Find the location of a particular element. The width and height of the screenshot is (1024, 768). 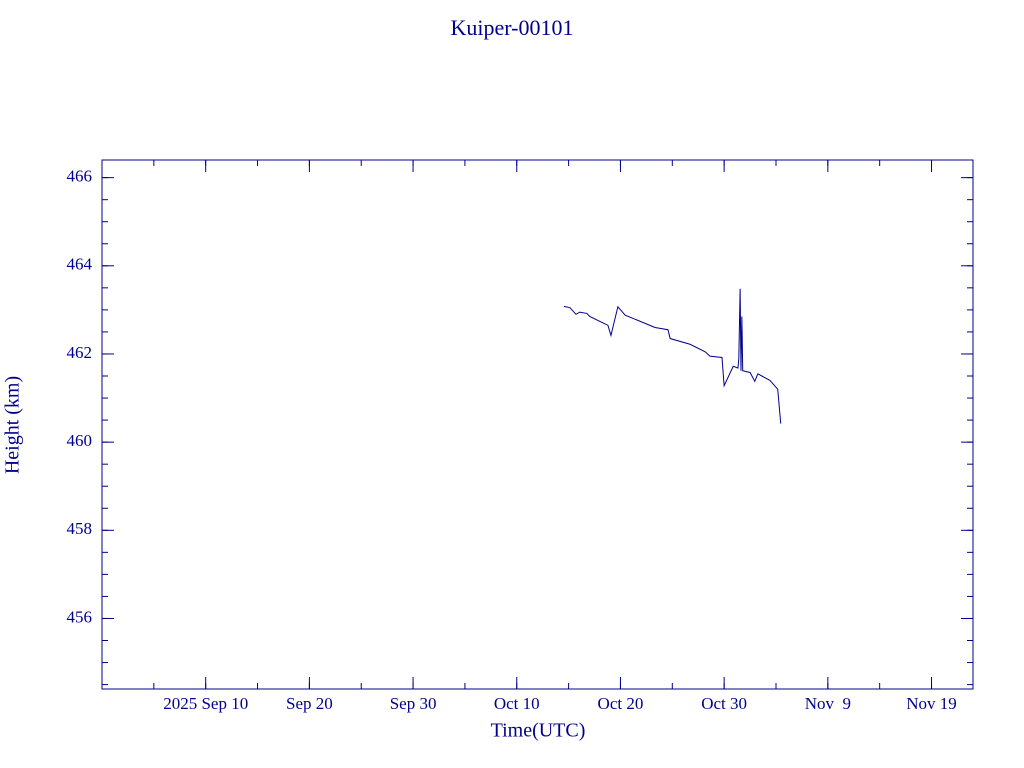

x-tick-label: Oct 10 is located at coordinates (517, 703).